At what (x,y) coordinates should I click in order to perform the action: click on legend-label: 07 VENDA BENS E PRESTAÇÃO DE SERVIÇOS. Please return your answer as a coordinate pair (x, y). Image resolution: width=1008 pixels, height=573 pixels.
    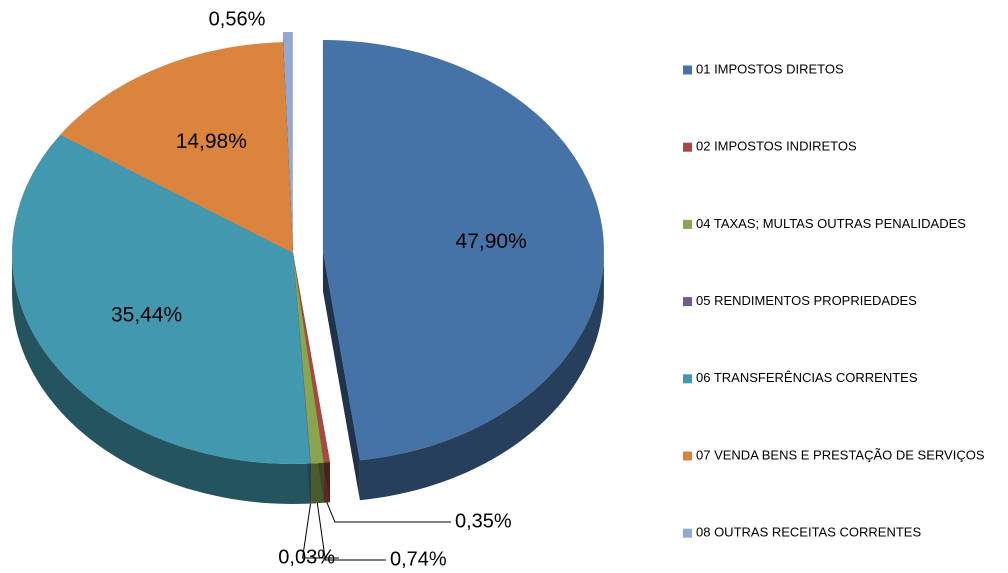
    Looking at the image, I should click on (840, 454).